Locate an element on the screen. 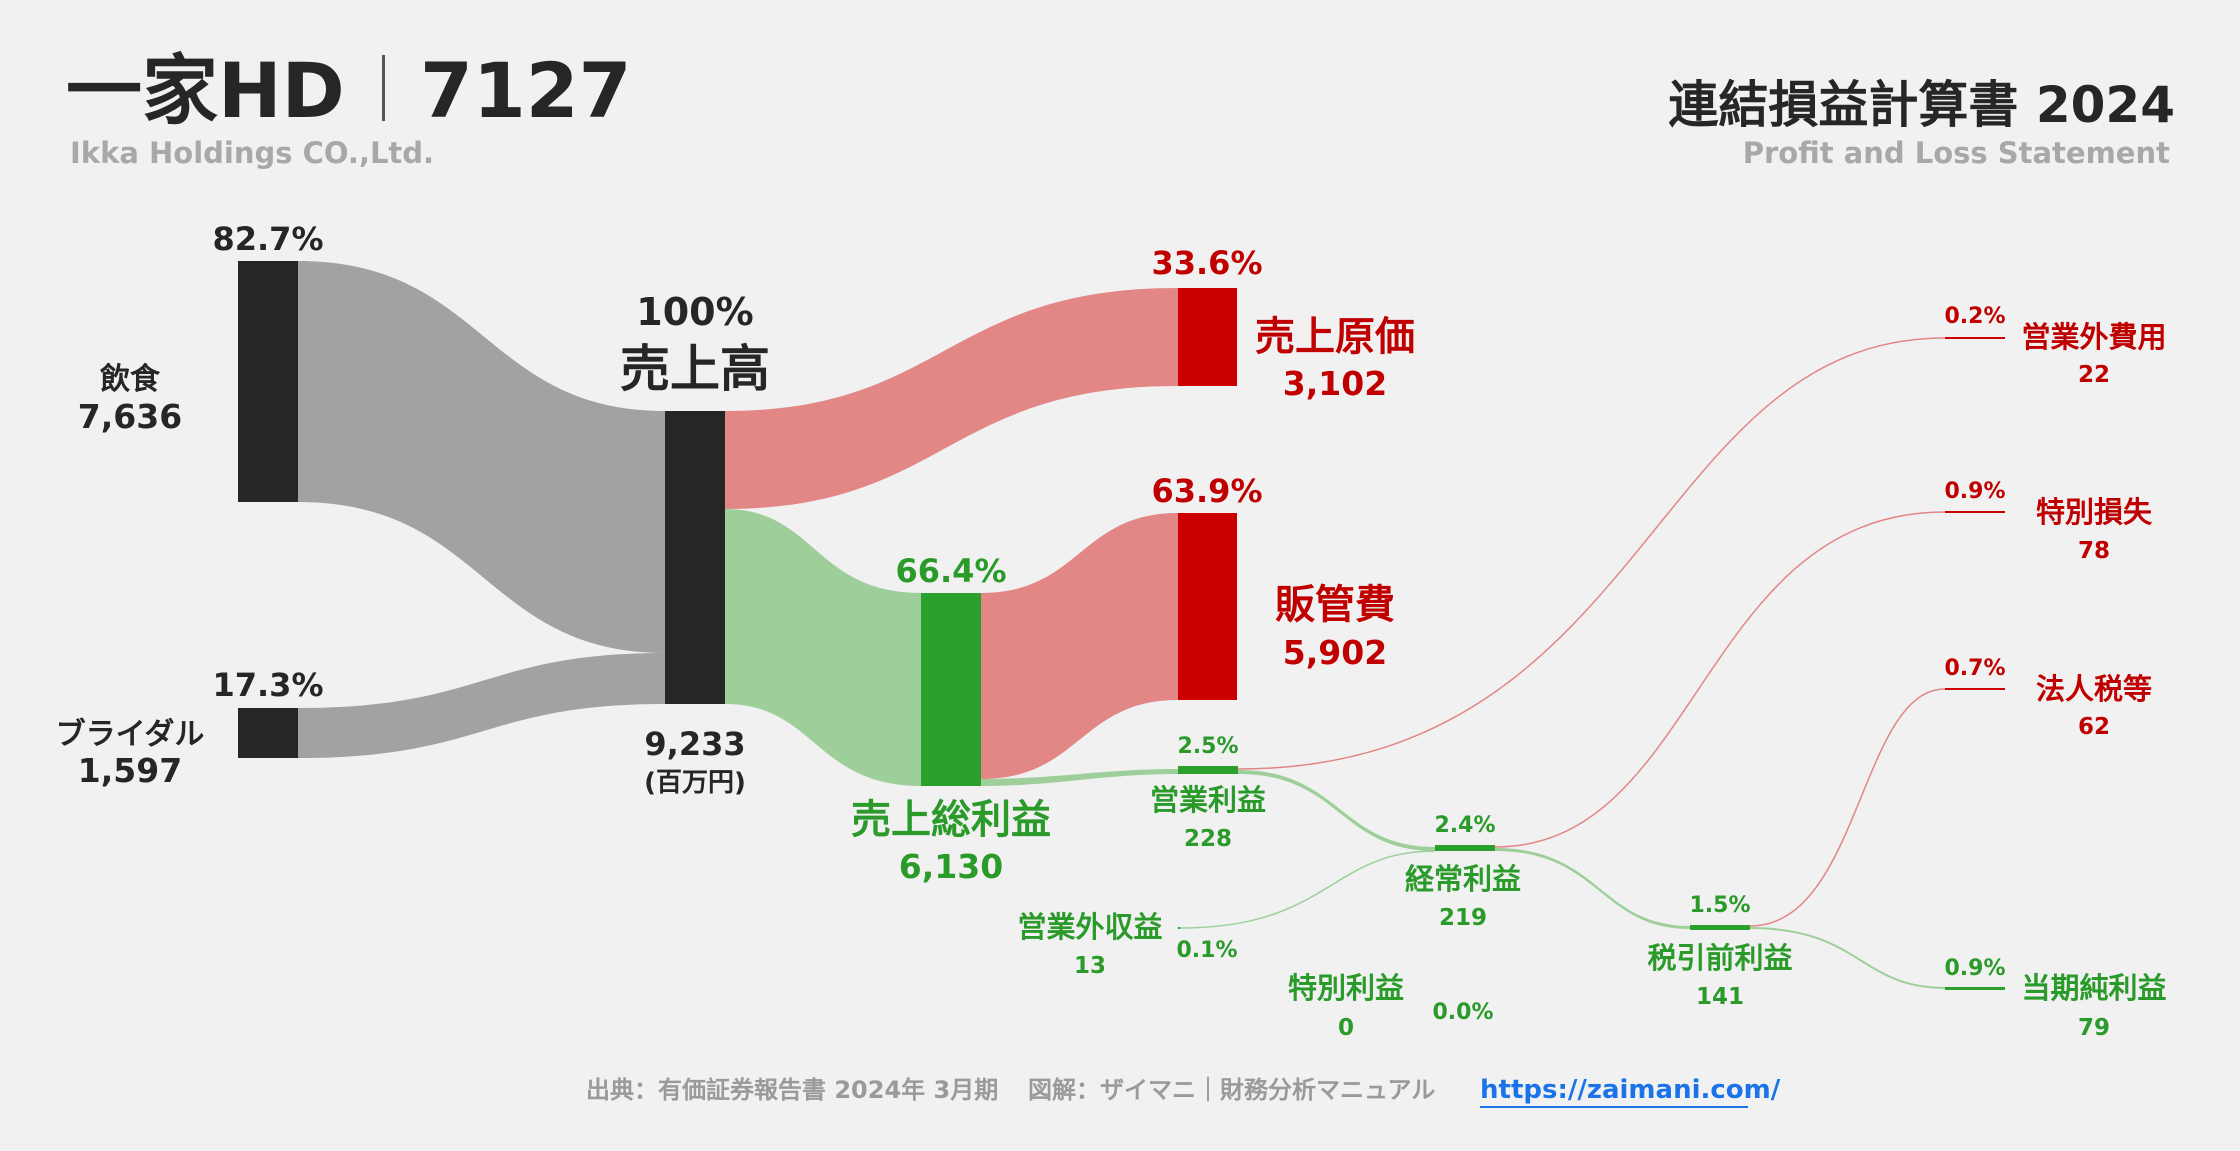  label-inshoku-value: 7,636 is located at coordinates (130, 416).